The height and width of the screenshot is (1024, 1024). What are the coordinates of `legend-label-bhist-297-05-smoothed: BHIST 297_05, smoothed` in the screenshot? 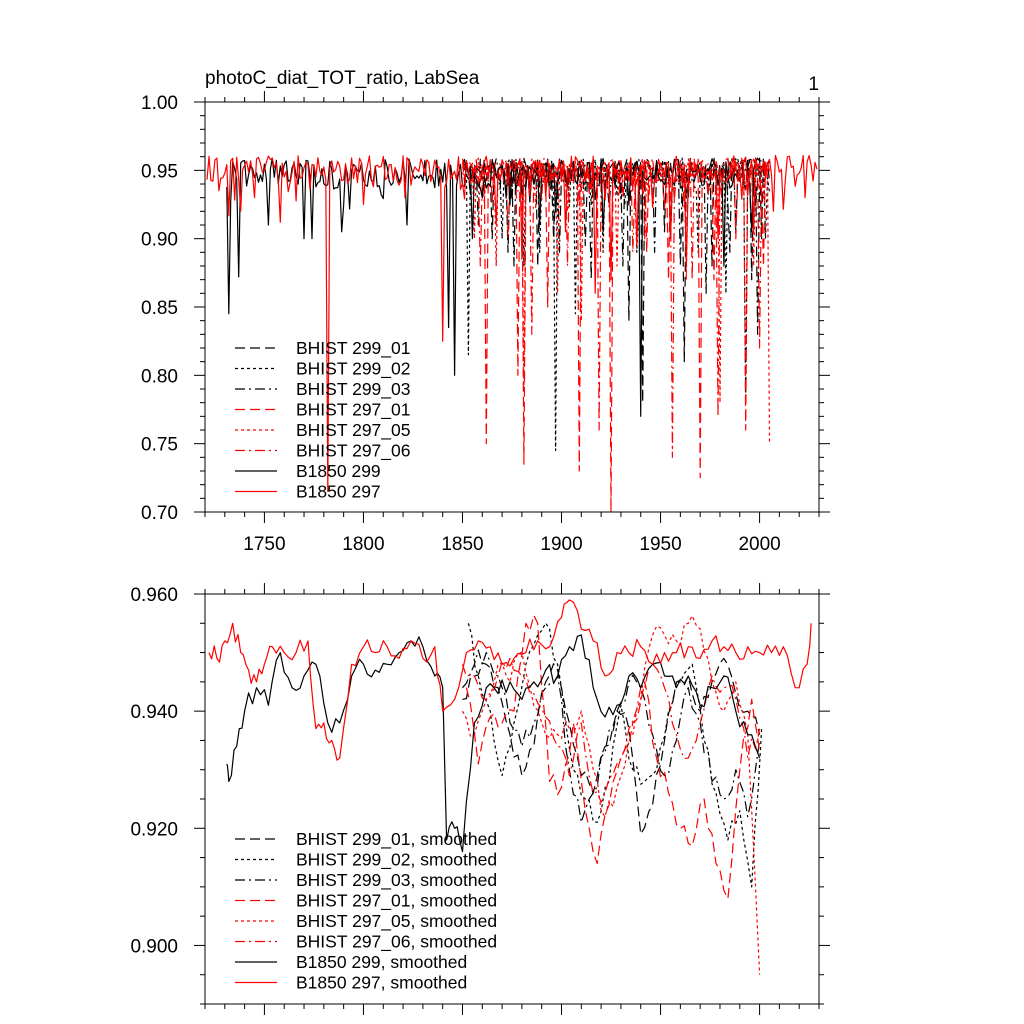 It's located at (396, 921).